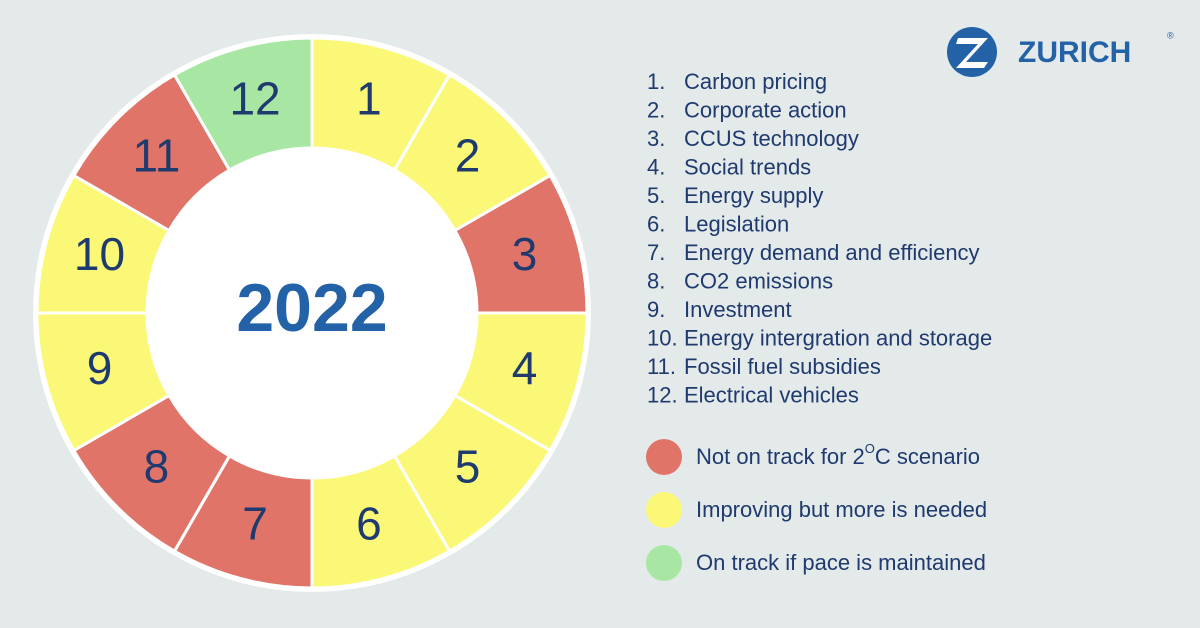  What do you see at coordinates (99, 254) in the screenshot?
I see `segment-label: 10` at bounding box center [99, 254].